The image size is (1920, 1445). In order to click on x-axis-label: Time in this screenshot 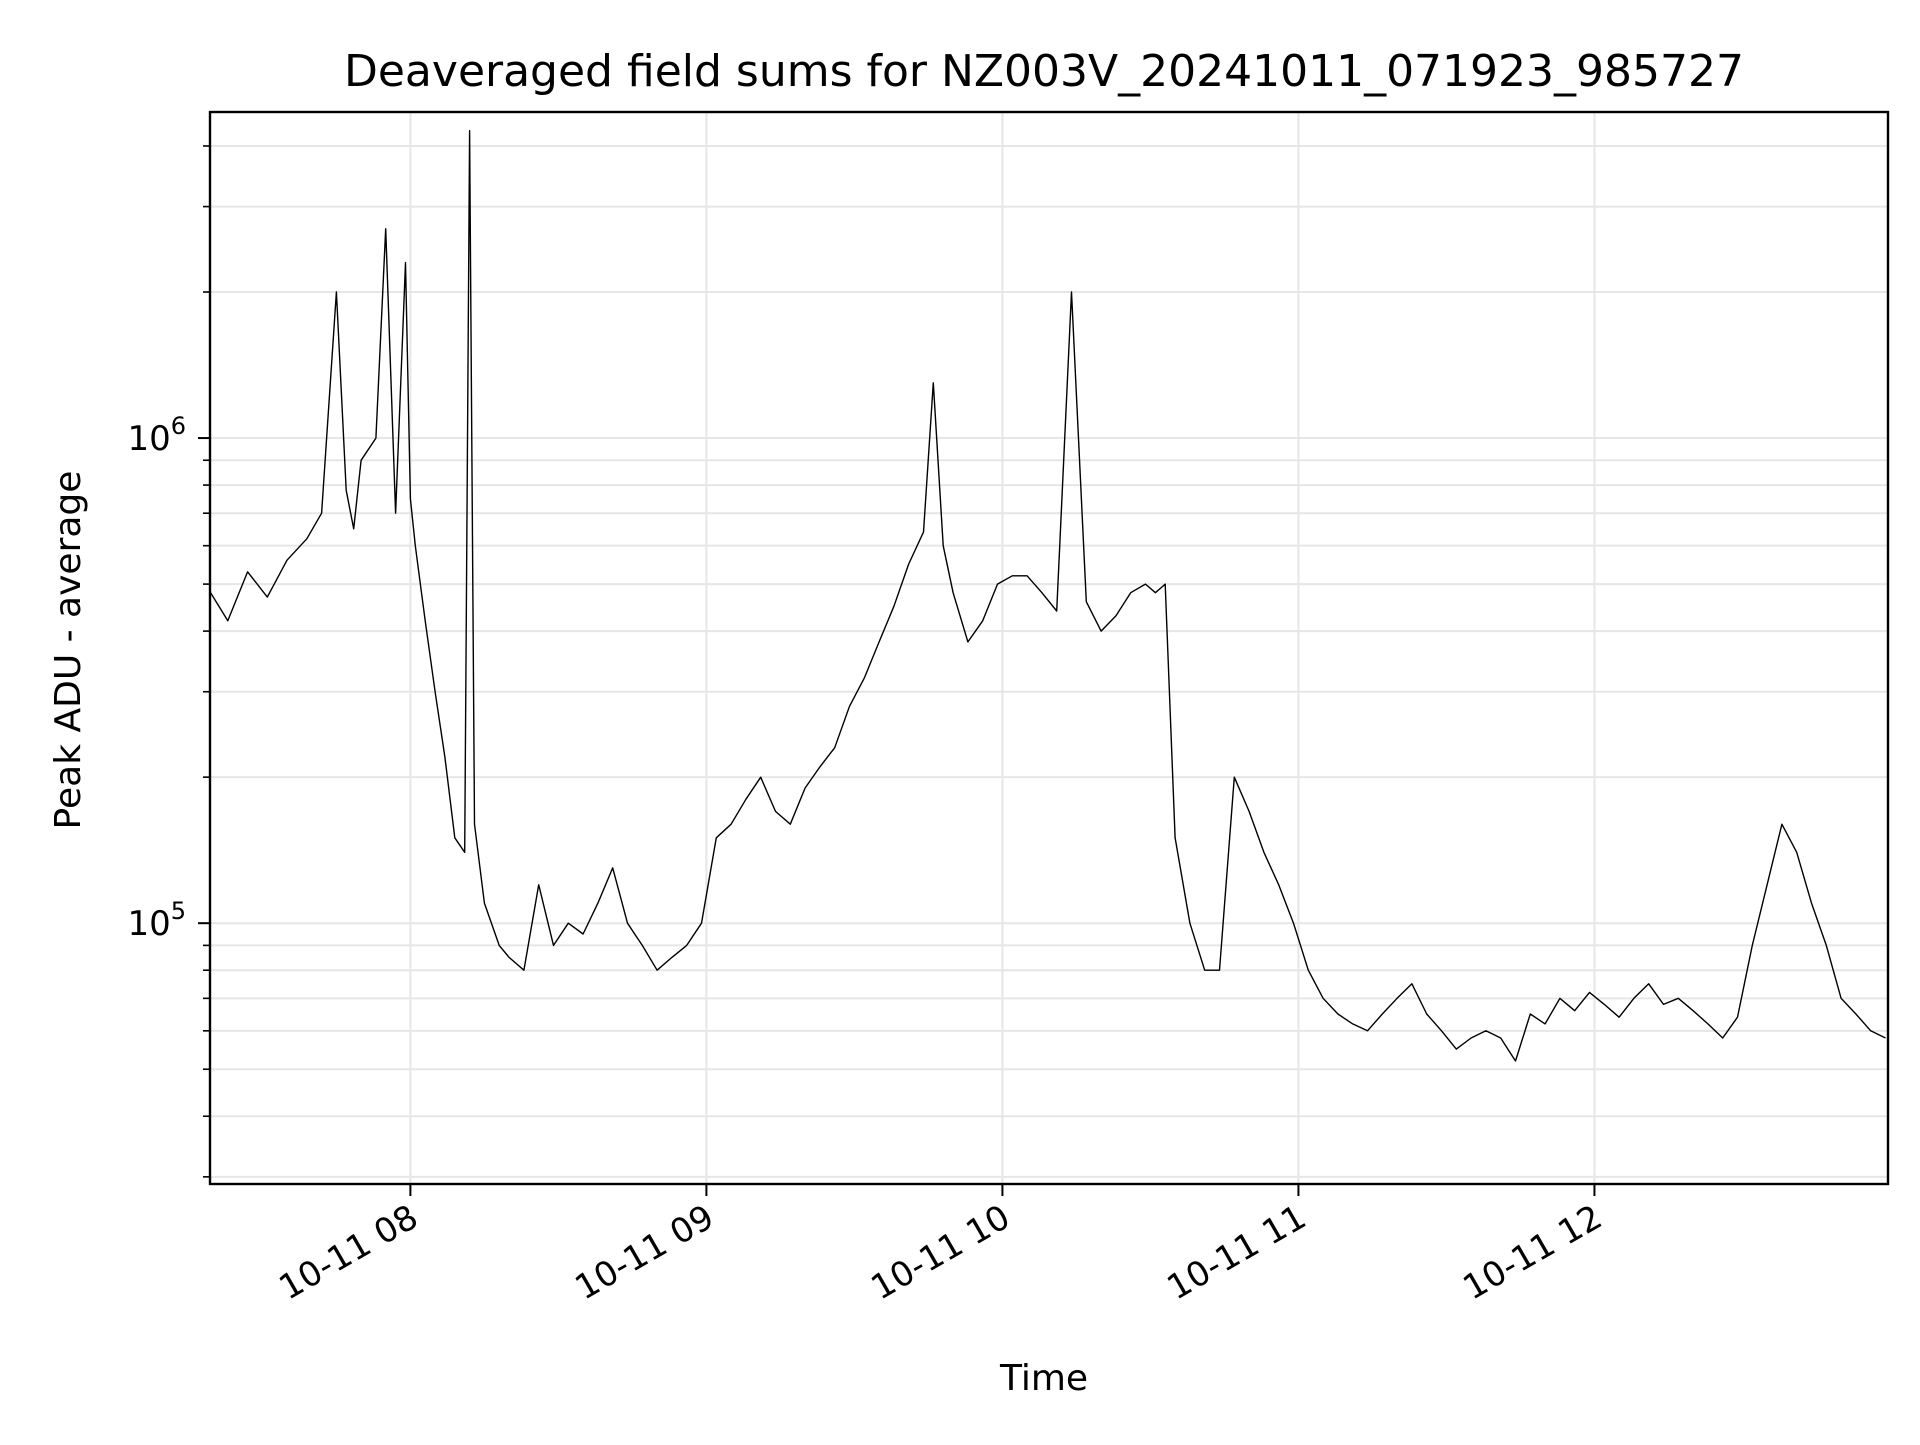, I will do `click(1043, 1378)`.